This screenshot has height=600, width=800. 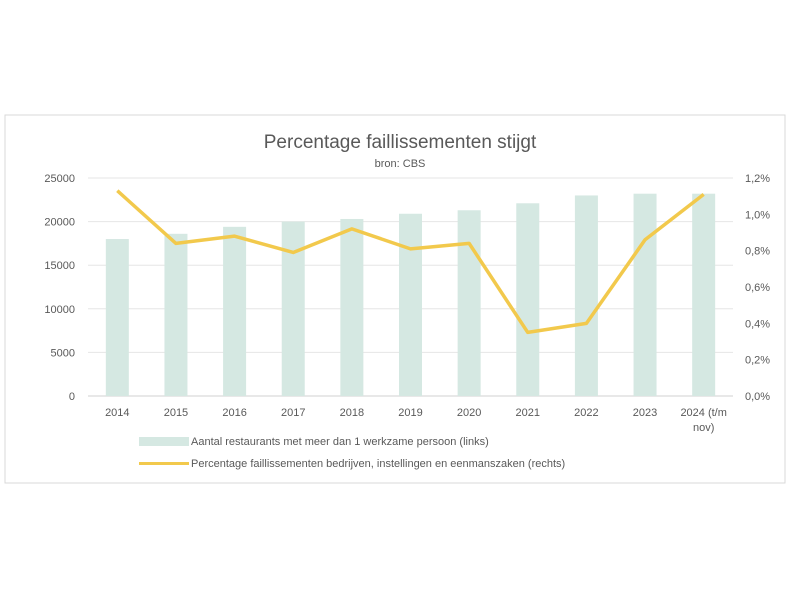 I want to click on x-tick-label: 2021, so click(x=528, y=413).